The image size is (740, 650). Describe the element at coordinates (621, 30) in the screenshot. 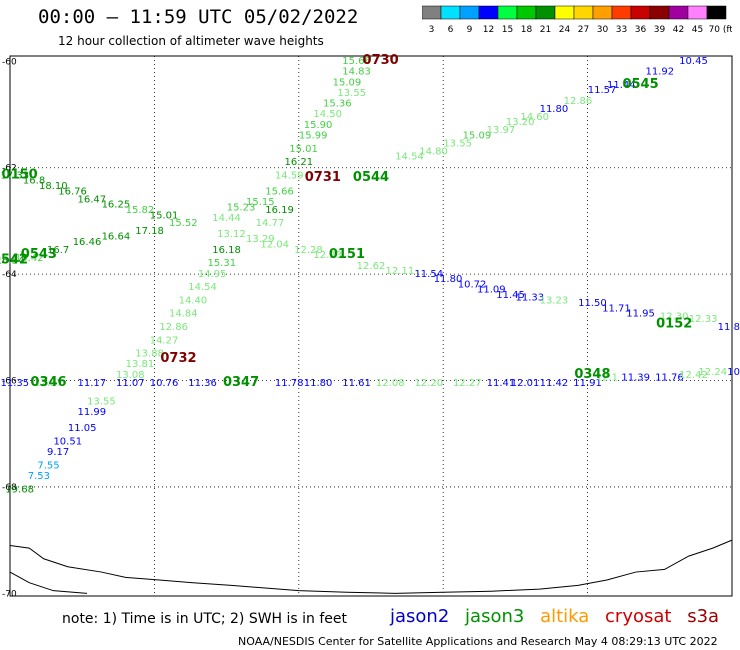

I see `colorbar-label: 33` at that location.